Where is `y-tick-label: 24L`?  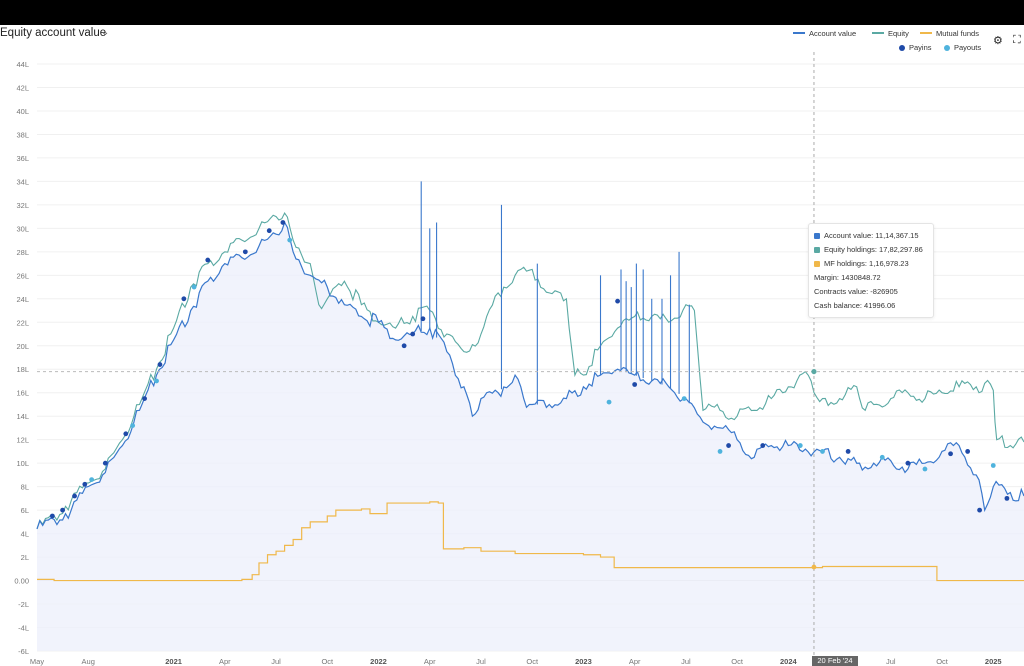 y-tick-label: 24L is located at coordinates (22, 299).